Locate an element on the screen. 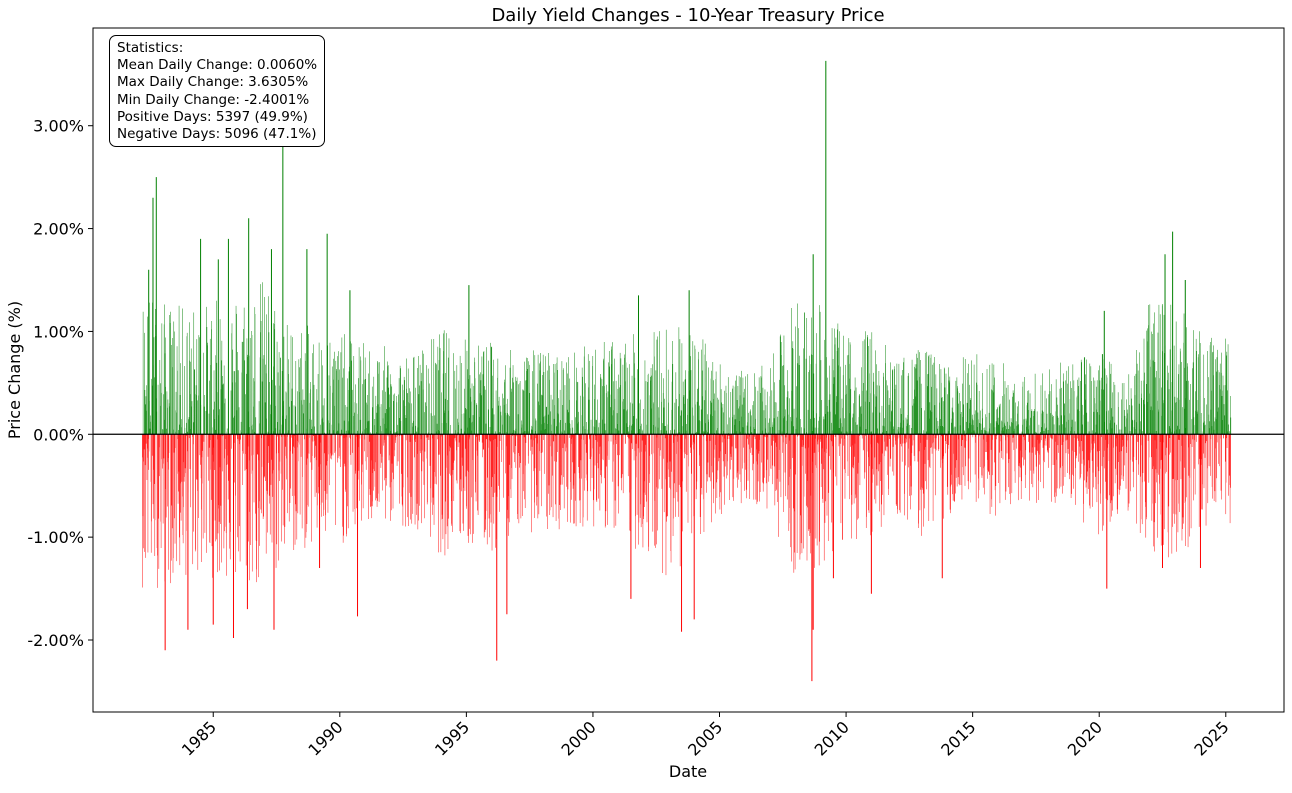 The image size is (1292, 793). y-axis: -2.00% -1.00% 0.00% 1.00% 2.00% 3.00% is located at coordinates (60, 383).